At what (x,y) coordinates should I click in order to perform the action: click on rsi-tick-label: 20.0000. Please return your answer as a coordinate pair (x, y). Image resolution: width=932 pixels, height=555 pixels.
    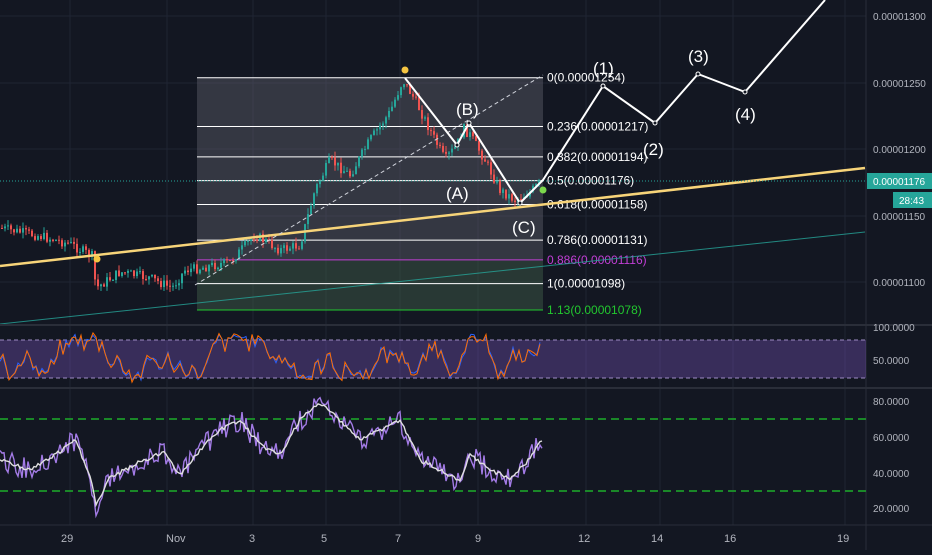
    Looking at the image, I should click on (891, 509).